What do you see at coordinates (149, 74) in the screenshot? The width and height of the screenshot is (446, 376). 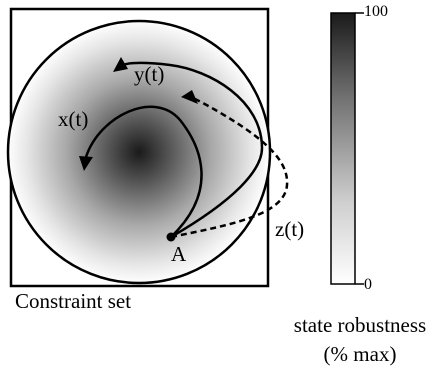 I see `label-y: y(t)` at bounding box center [149, 74].